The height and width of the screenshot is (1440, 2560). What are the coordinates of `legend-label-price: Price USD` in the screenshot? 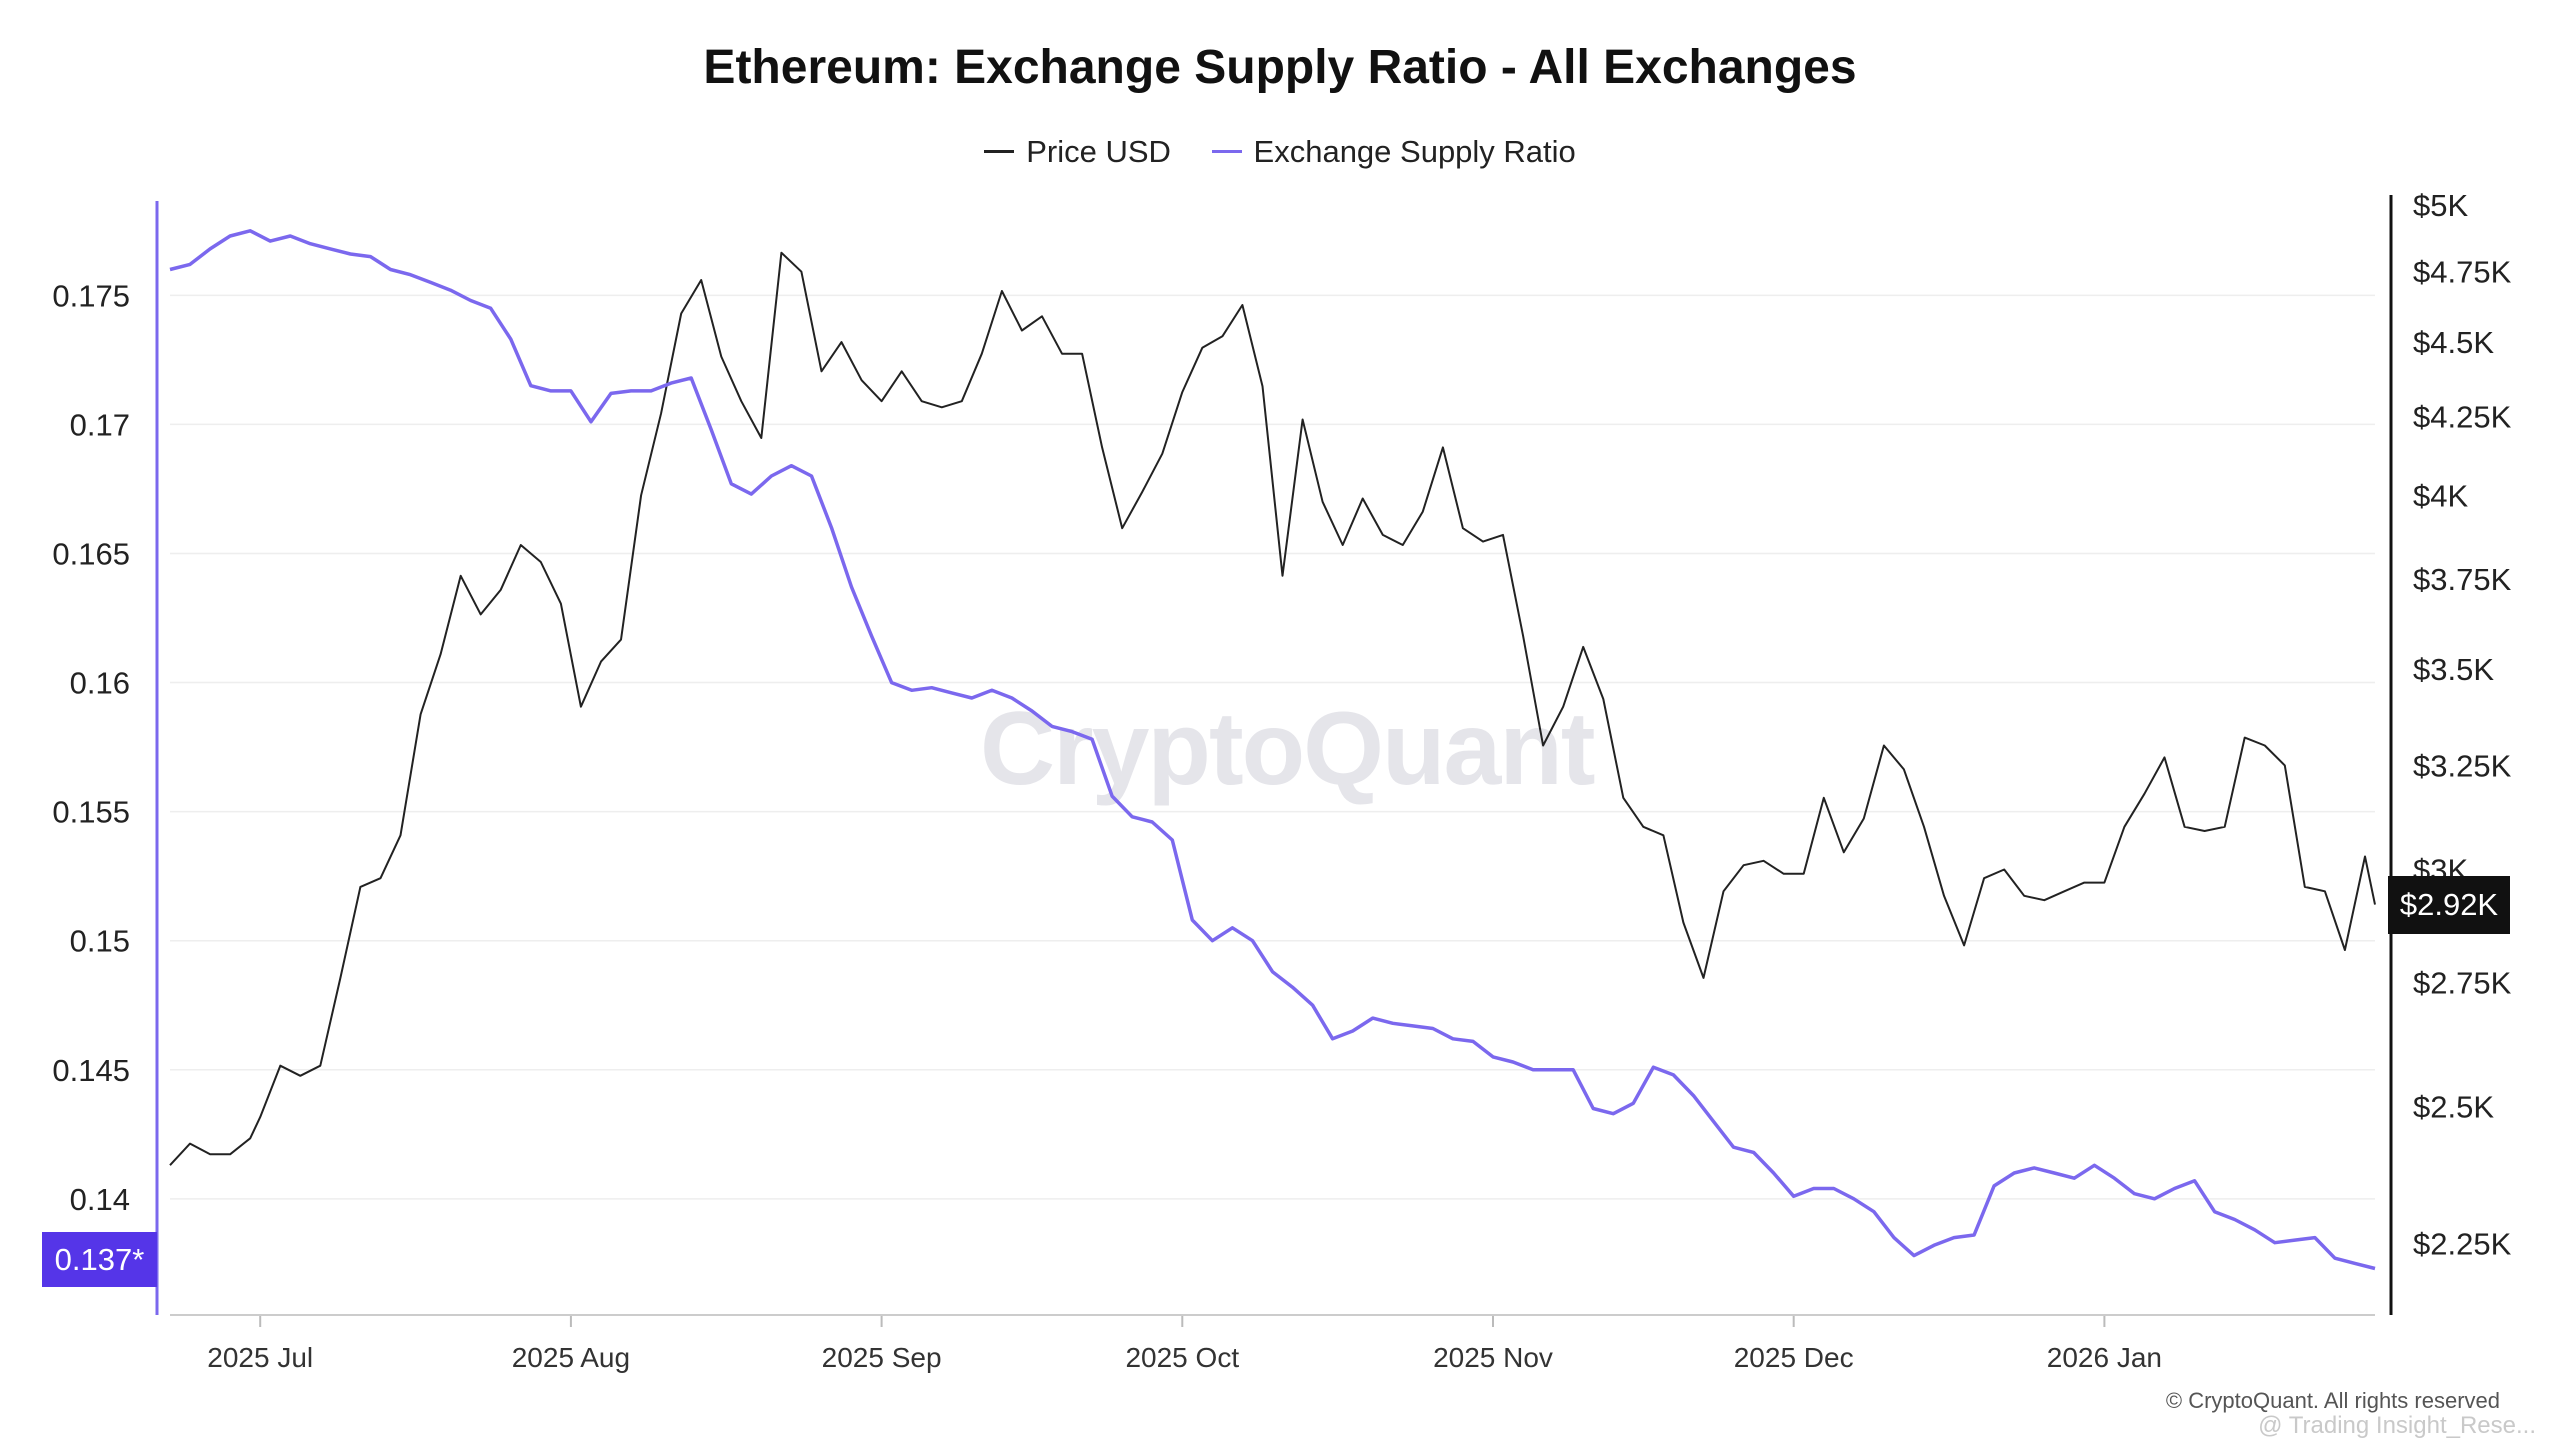 It's located at (1098, 151).